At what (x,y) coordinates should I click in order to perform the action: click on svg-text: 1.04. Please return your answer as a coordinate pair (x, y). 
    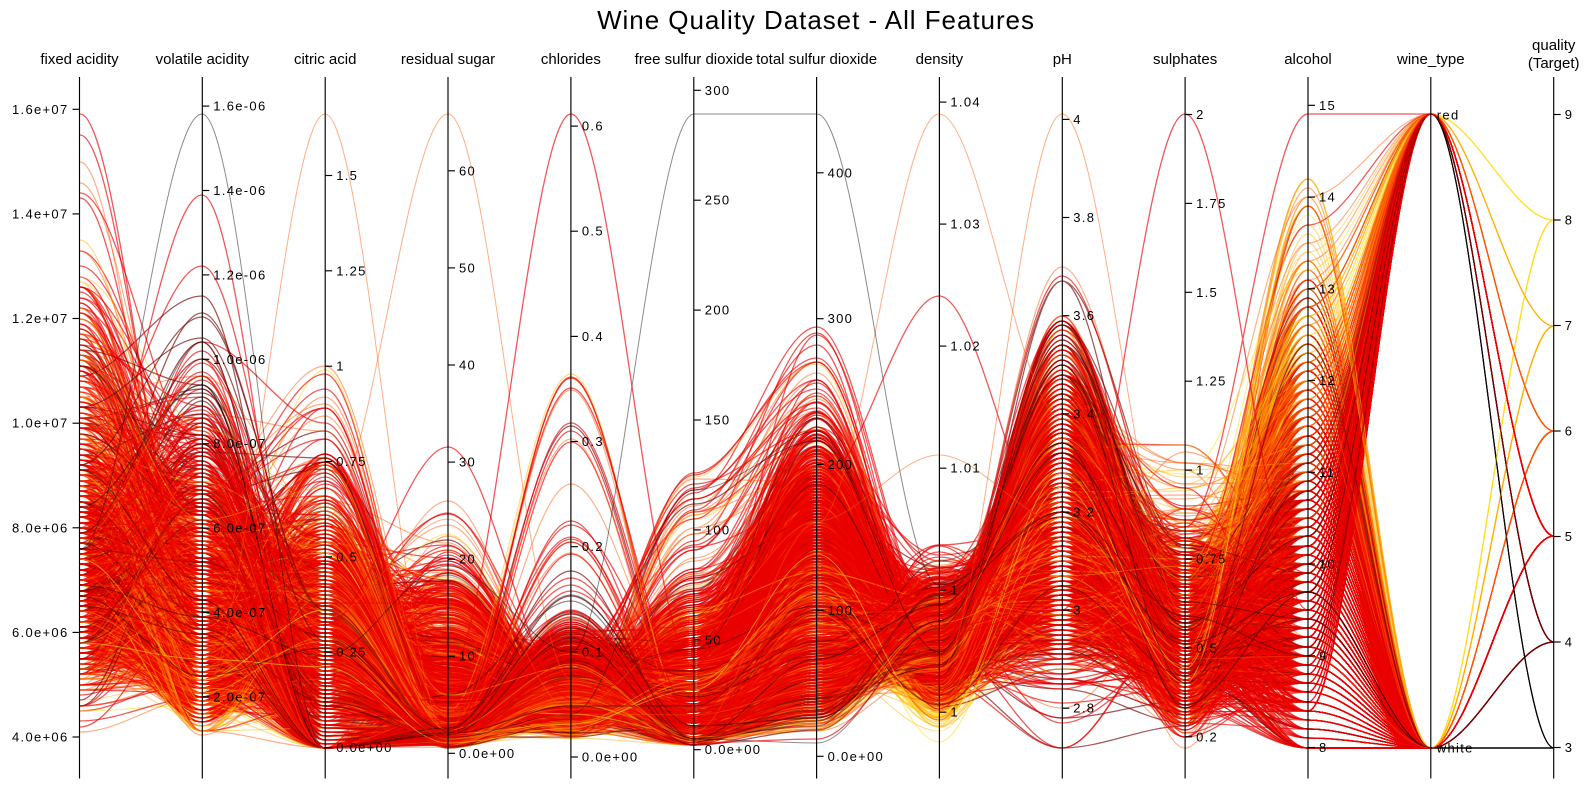
    Looking at the image, I should click on (965, 102).